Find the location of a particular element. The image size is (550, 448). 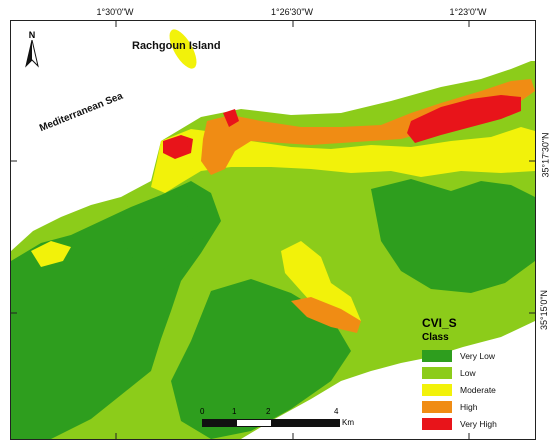

legend-label: Very Low is located at coordinates (477, 355).